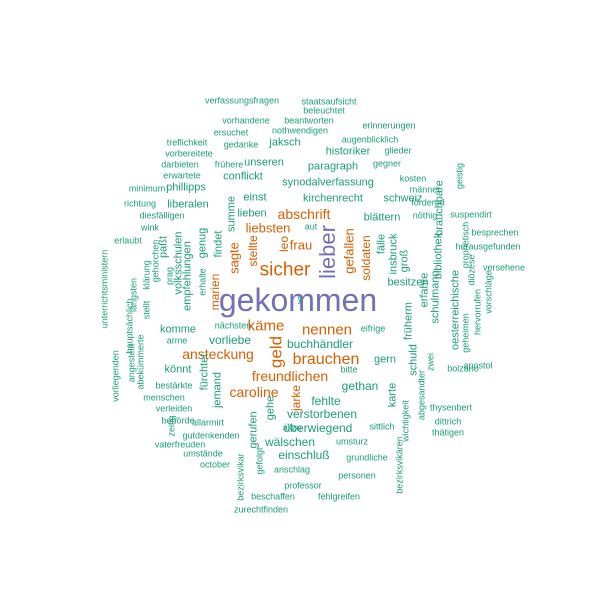  I want to click on word: beschaffen, so click(273, 496).